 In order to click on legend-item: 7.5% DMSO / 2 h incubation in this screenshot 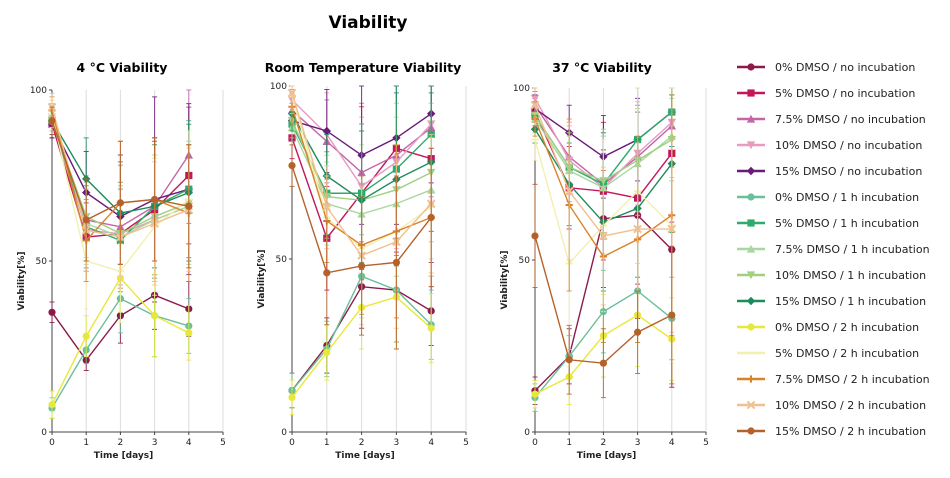, I will do `click(833, 379)`.